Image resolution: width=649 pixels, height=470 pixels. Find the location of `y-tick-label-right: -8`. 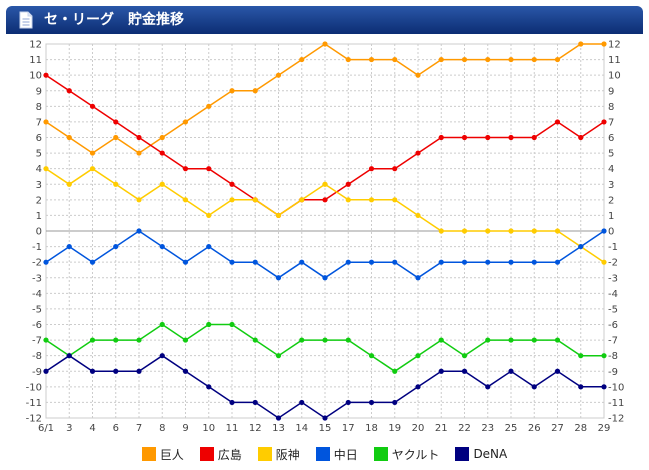

y-tick-label-right: -8 is located at coordinates (613, 356).